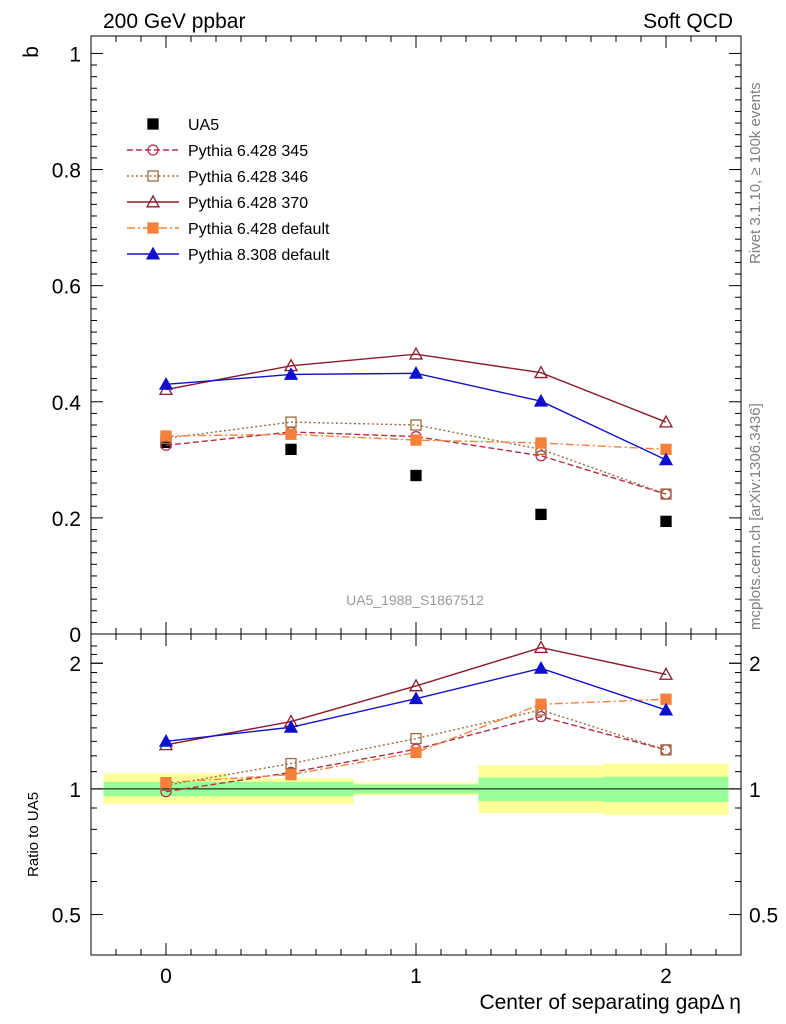 Image resolution: width=786 pixels, height=1024 pixels. I want to click on legend-label-pythia-6-428-345: Pythia 6.428 345, so click(248, 151).